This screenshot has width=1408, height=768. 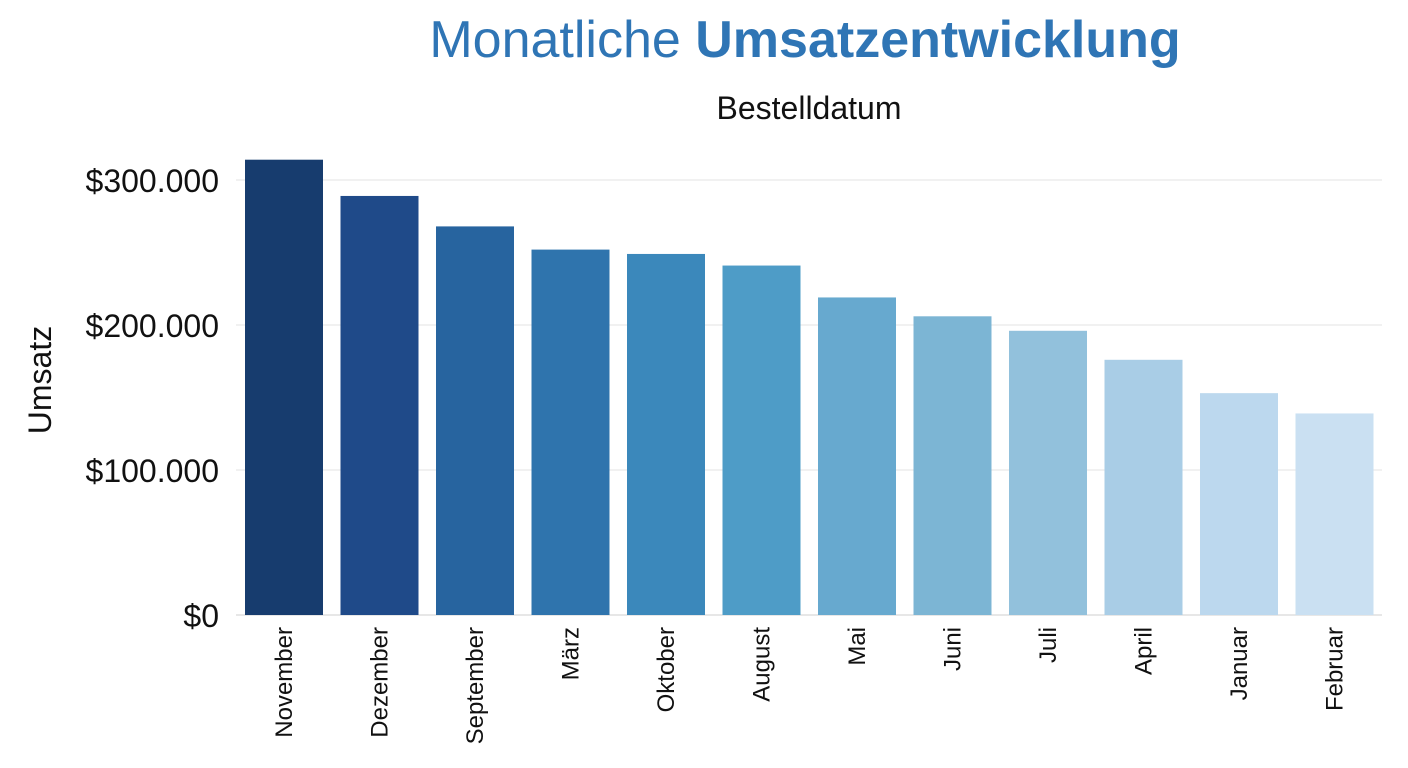 I want to click on x-tick-label: Januar, so click(x=1239, y=663).